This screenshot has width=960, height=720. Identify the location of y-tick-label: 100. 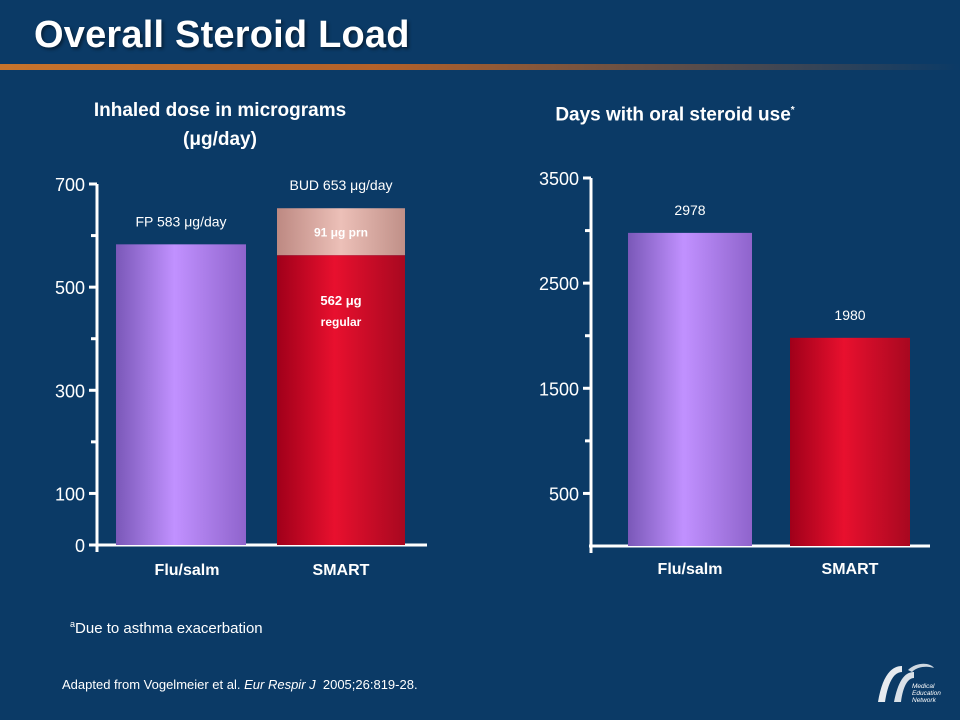
(70, 494).